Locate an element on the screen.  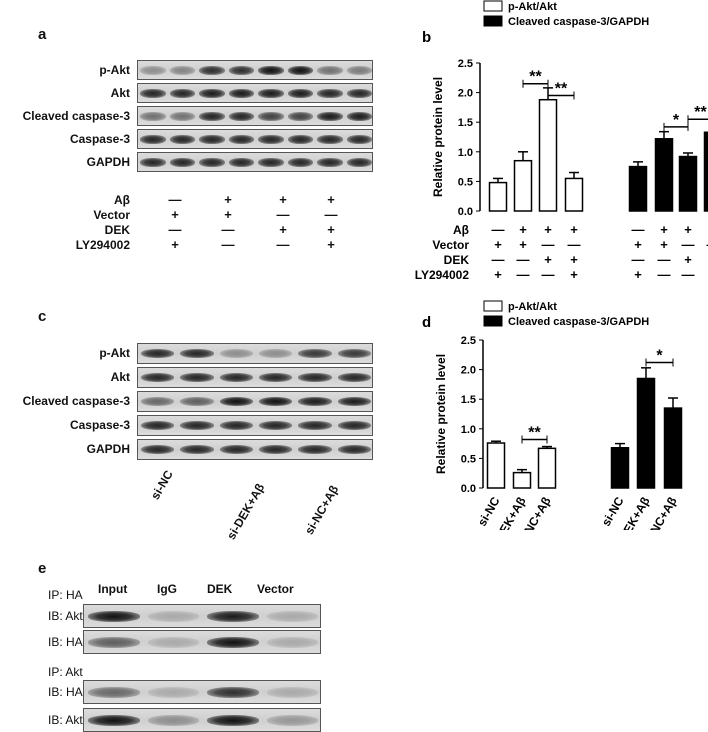
blot-row-label: Akt is located at coordinates (120, 93).